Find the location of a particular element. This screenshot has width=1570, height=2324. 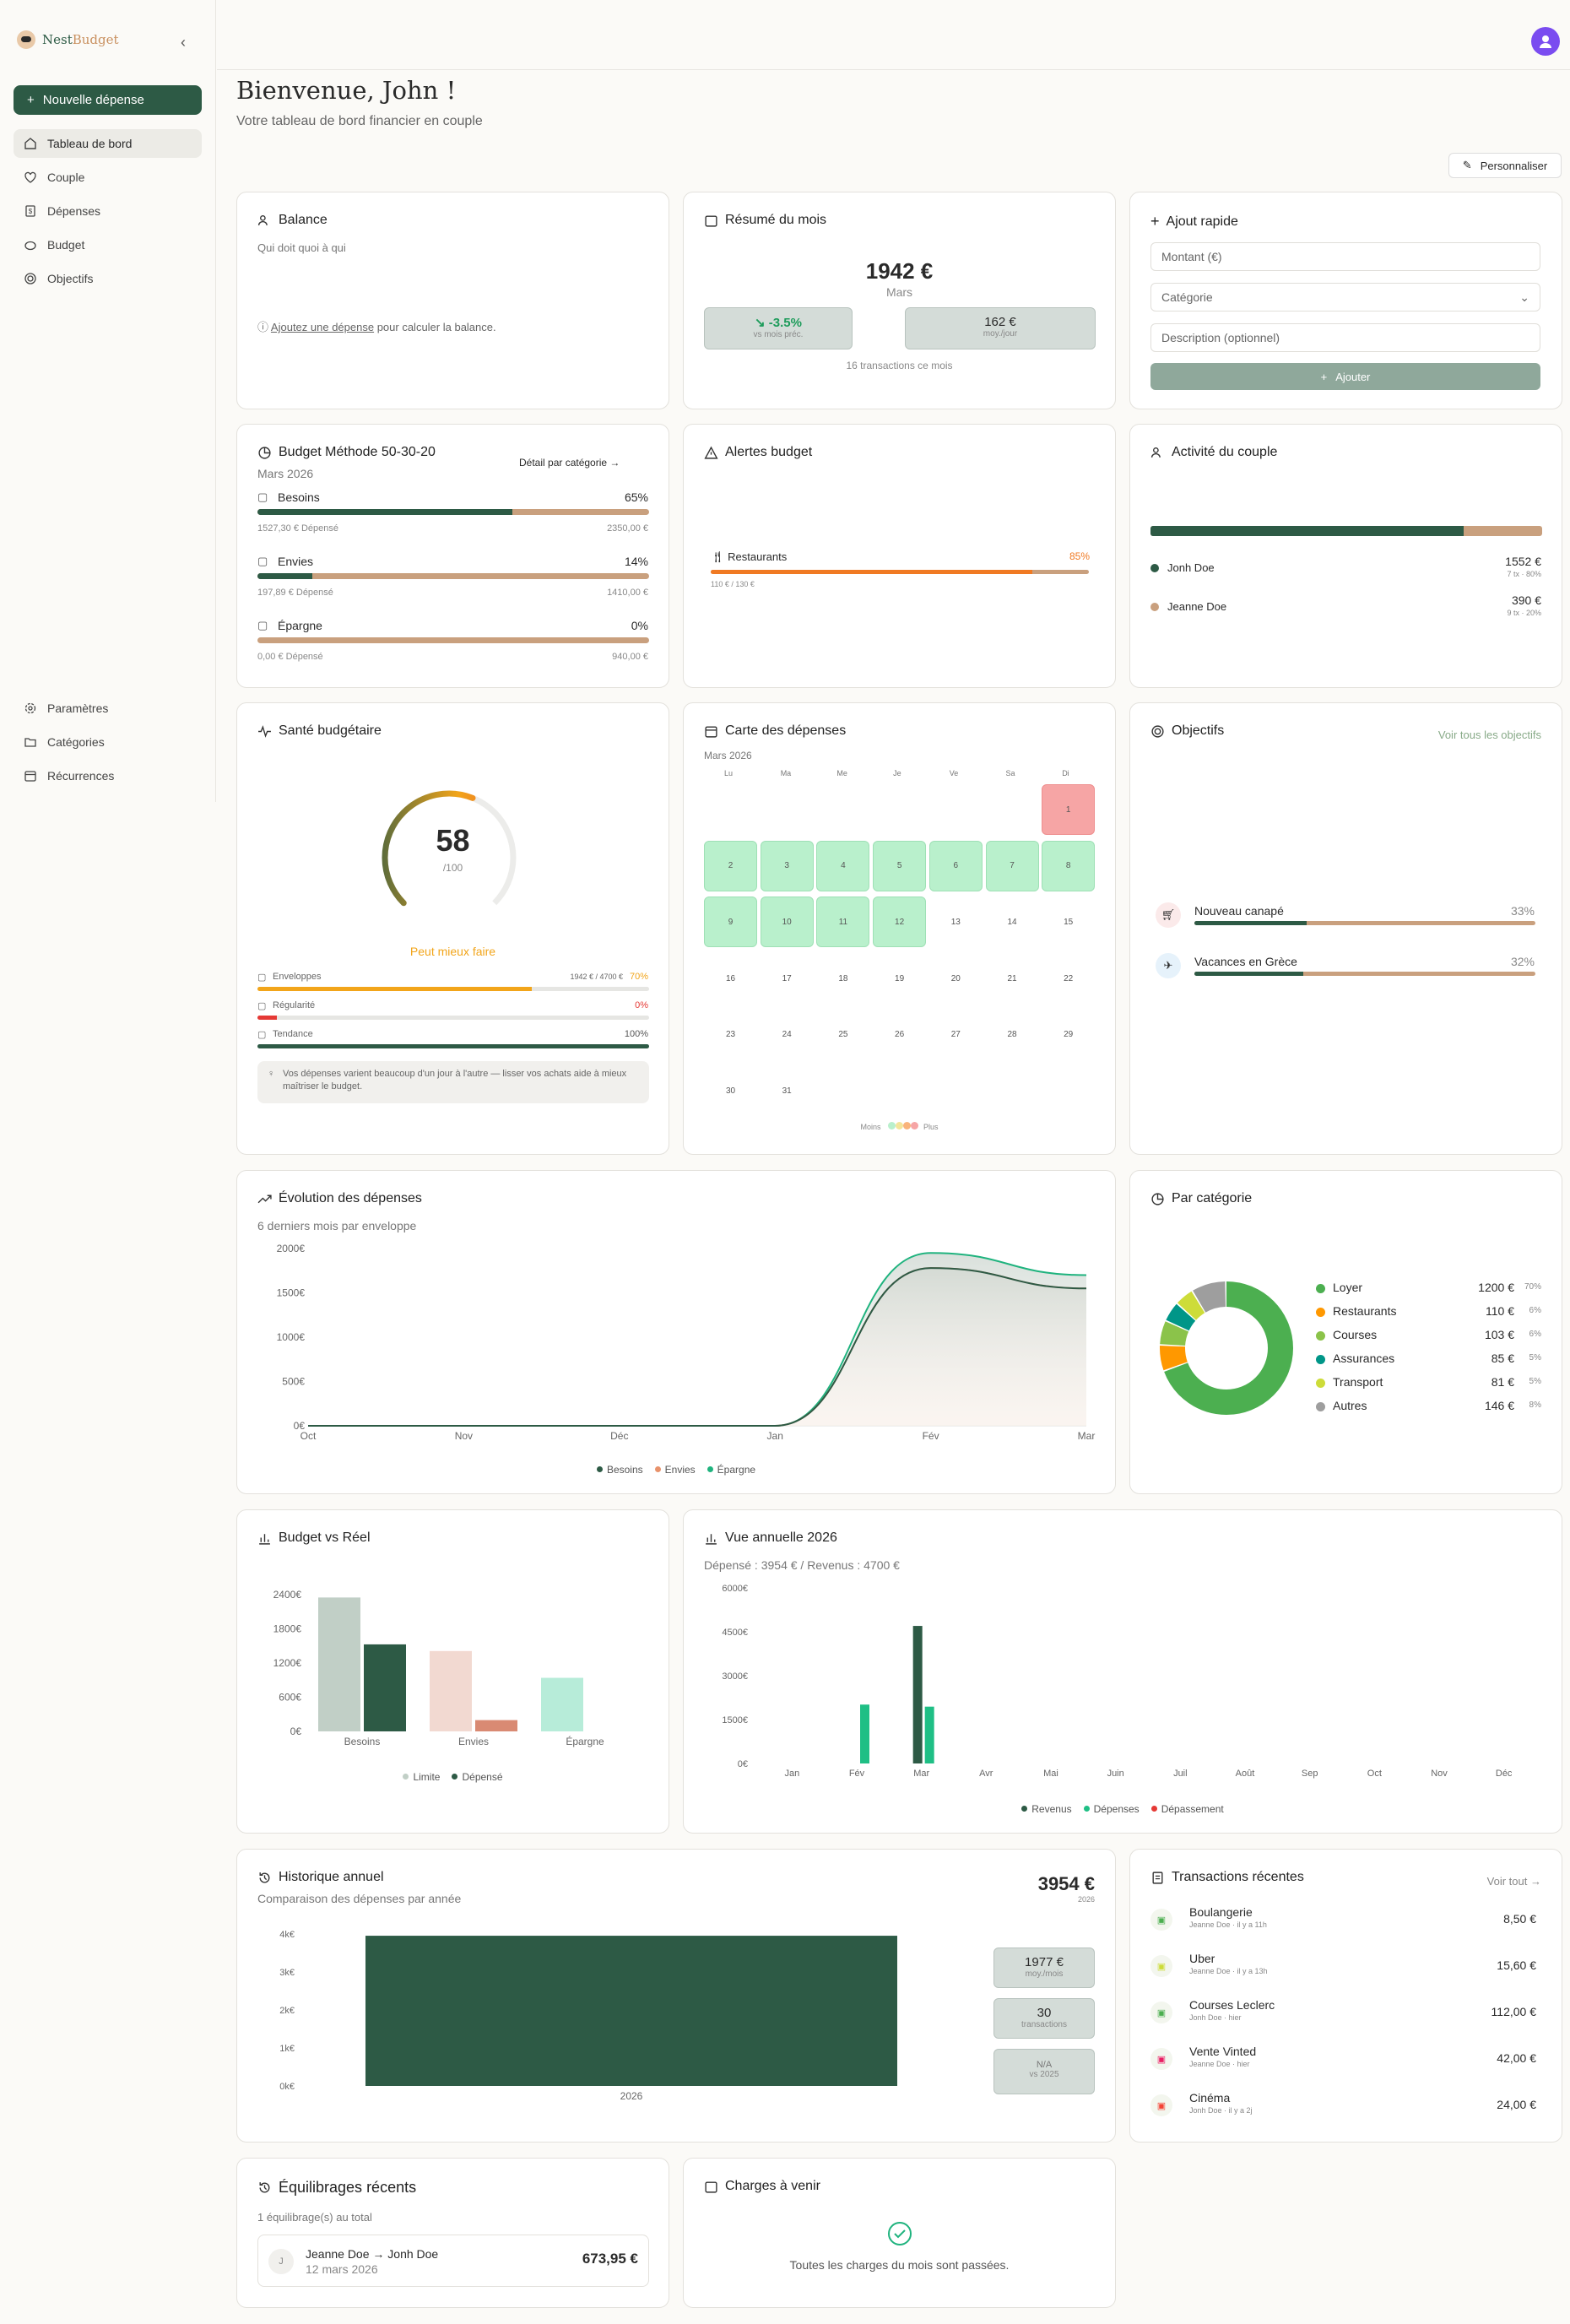

transaction-name: Vente Vinted is located at coordinates (1223, 2051).